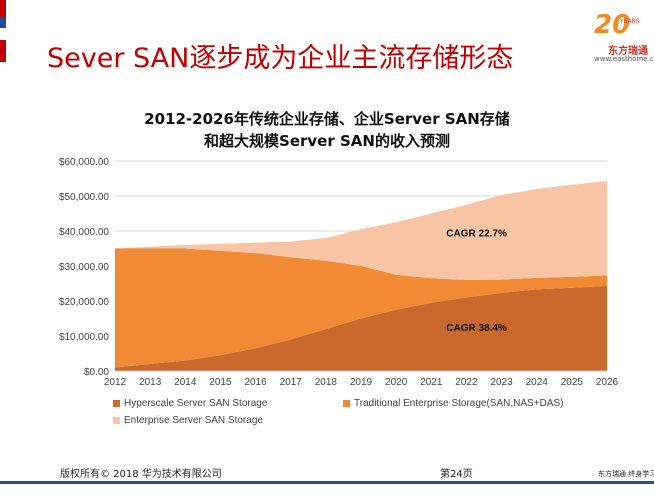  Describe the element at coordinates (185, 382) in the screenshot. I see `x-tick-label: 2014` at that location.